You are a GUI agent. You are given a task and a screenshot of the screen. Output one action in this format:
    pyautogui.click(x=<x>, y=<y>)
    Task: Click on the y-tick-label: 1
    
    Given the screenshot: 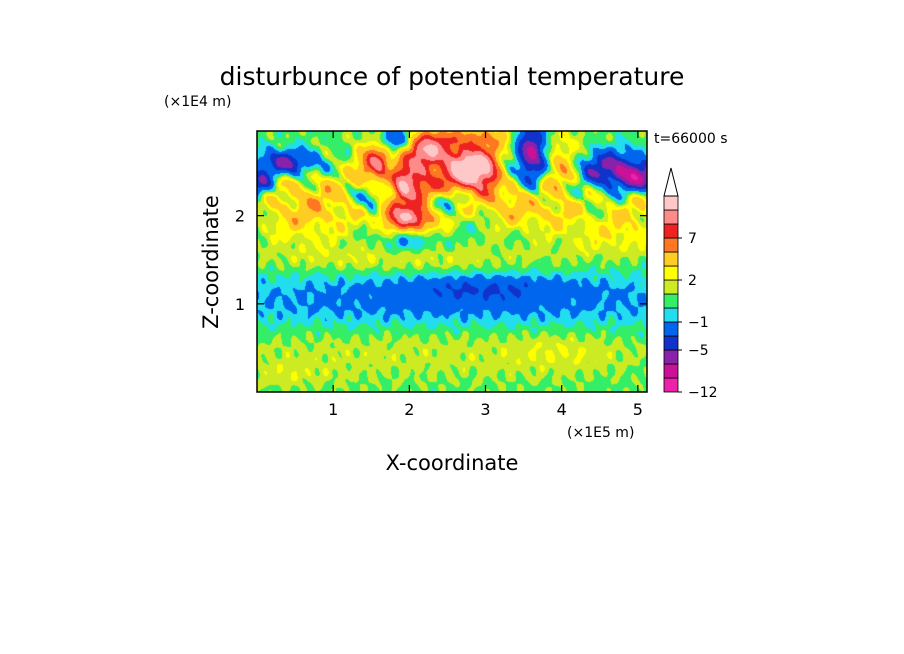 What is the action you would take?
    pyautogui.click(x=240, y=304)
    